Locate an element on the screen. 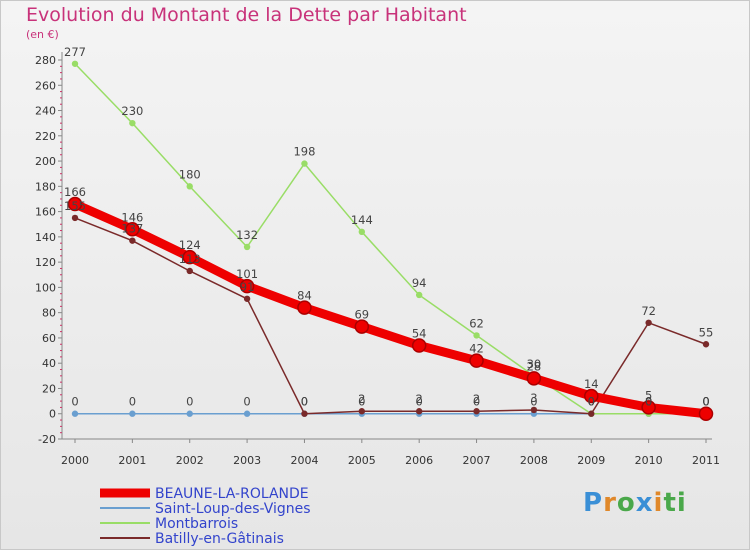  data-label: 166 is located at coordinates (75, 192).